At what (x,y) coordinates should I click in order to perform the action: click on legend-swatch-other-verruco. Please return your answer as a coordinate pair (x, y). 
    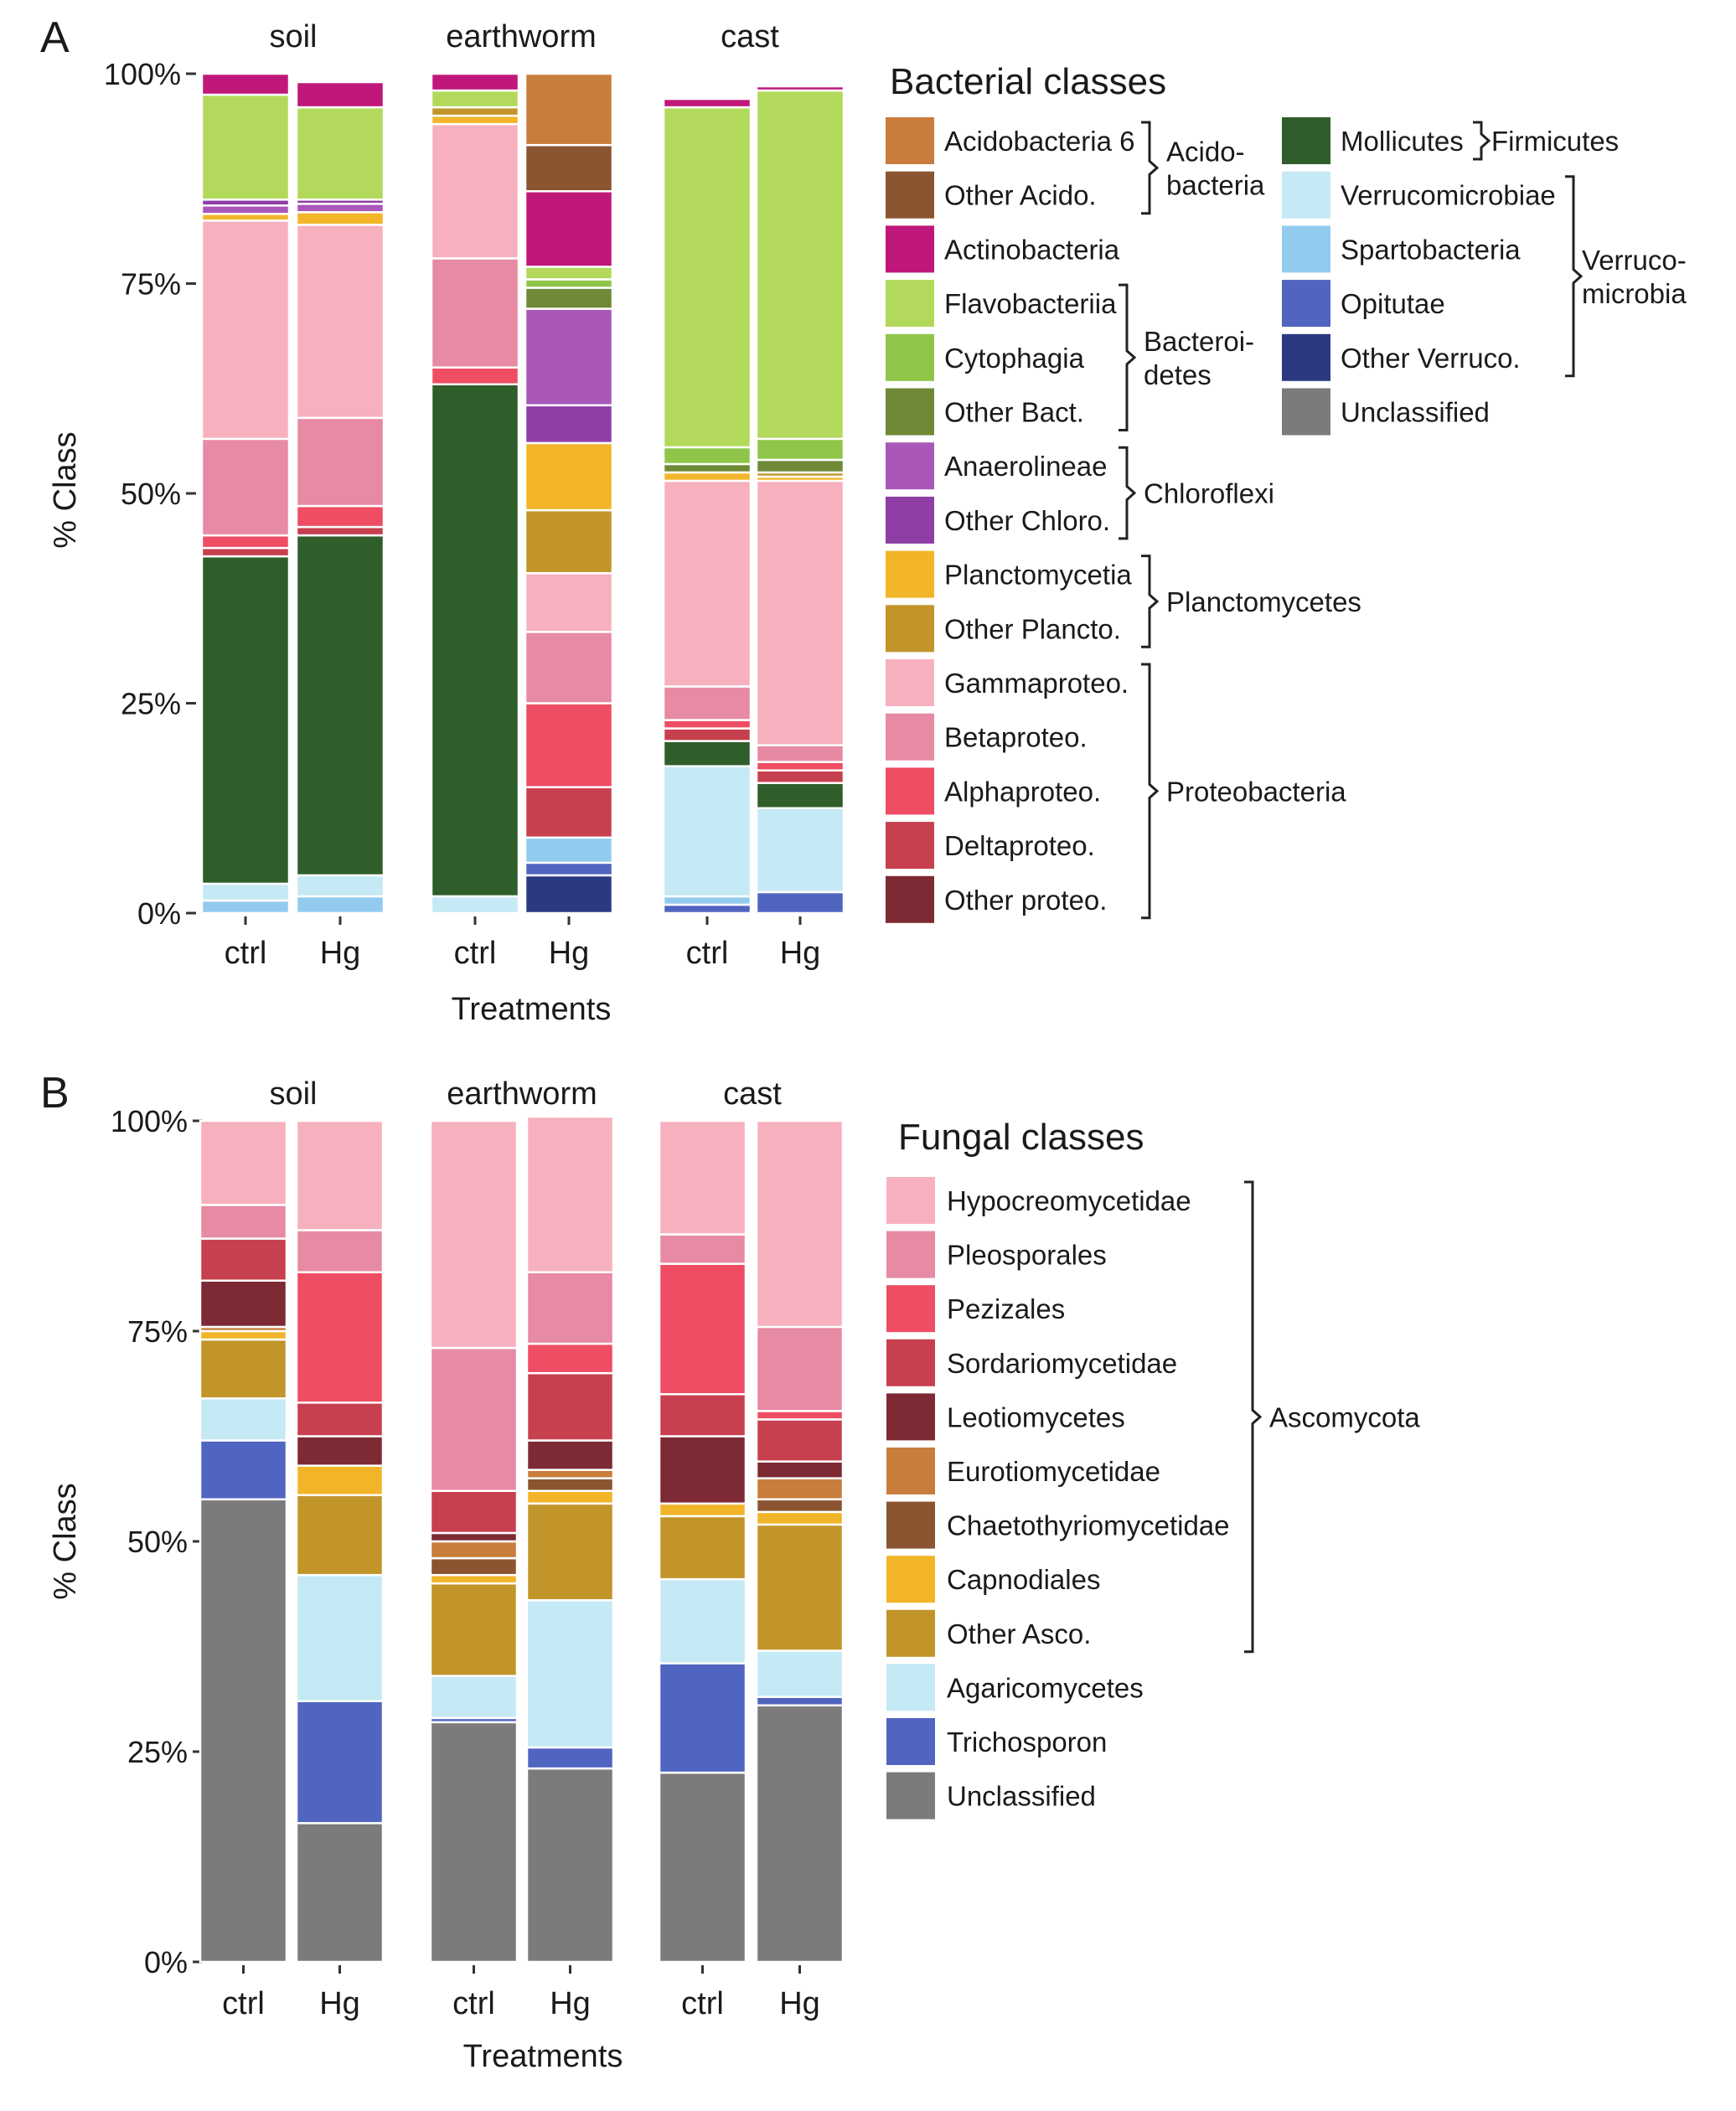
    Looking at the image, I should click on (1306, 357).